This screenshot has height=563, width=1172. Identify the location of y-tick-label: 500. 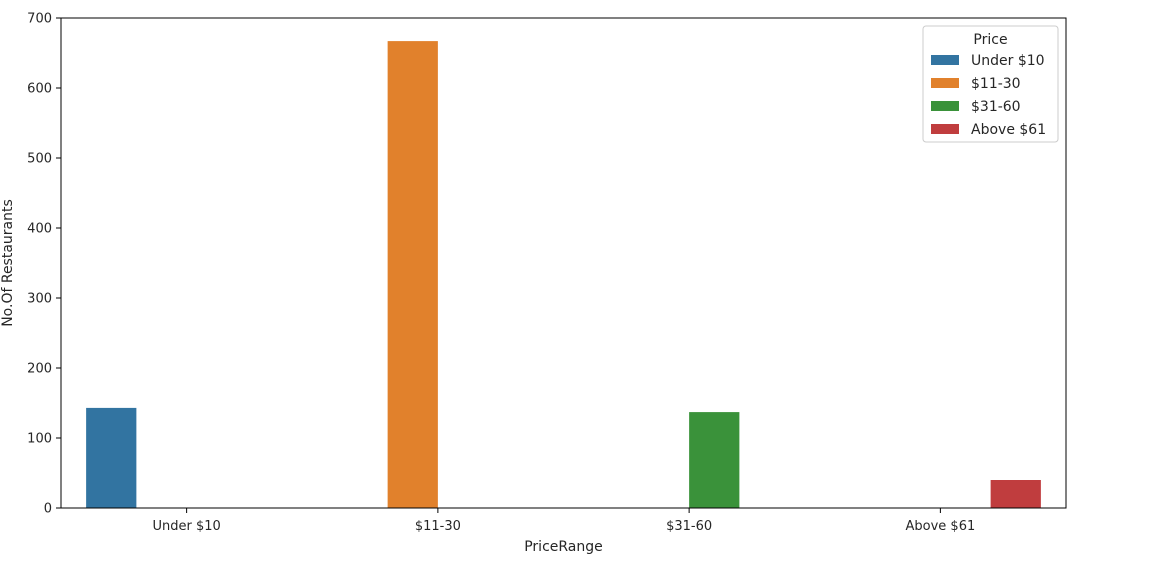
(39, 159).